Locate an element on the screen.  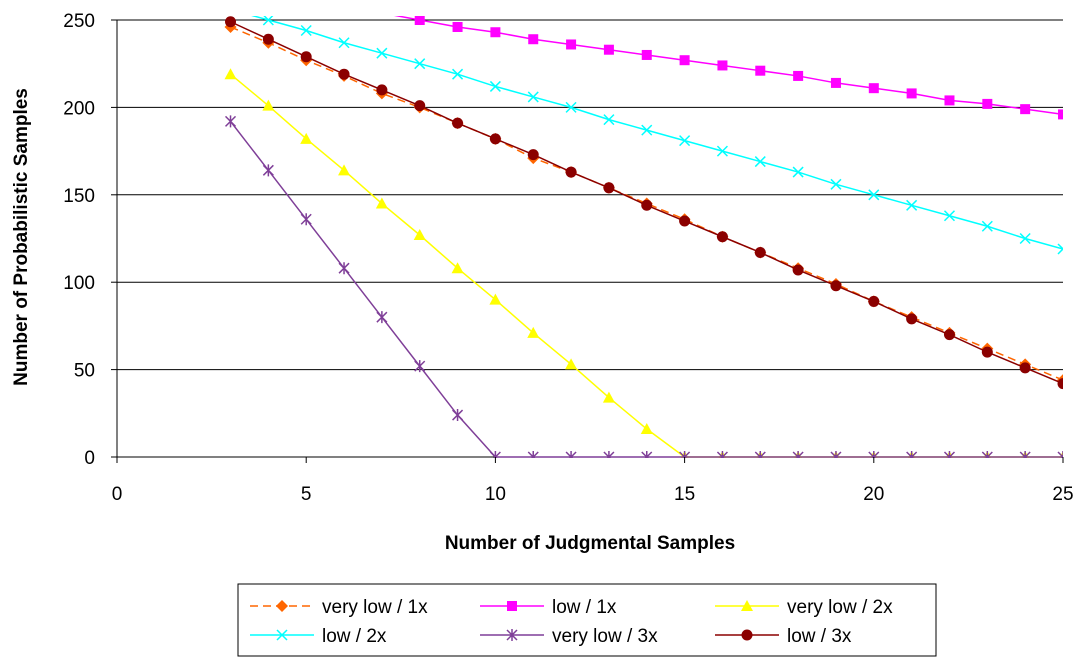
legend-entry-5: low / 3x is located at coordinates (783, 636).